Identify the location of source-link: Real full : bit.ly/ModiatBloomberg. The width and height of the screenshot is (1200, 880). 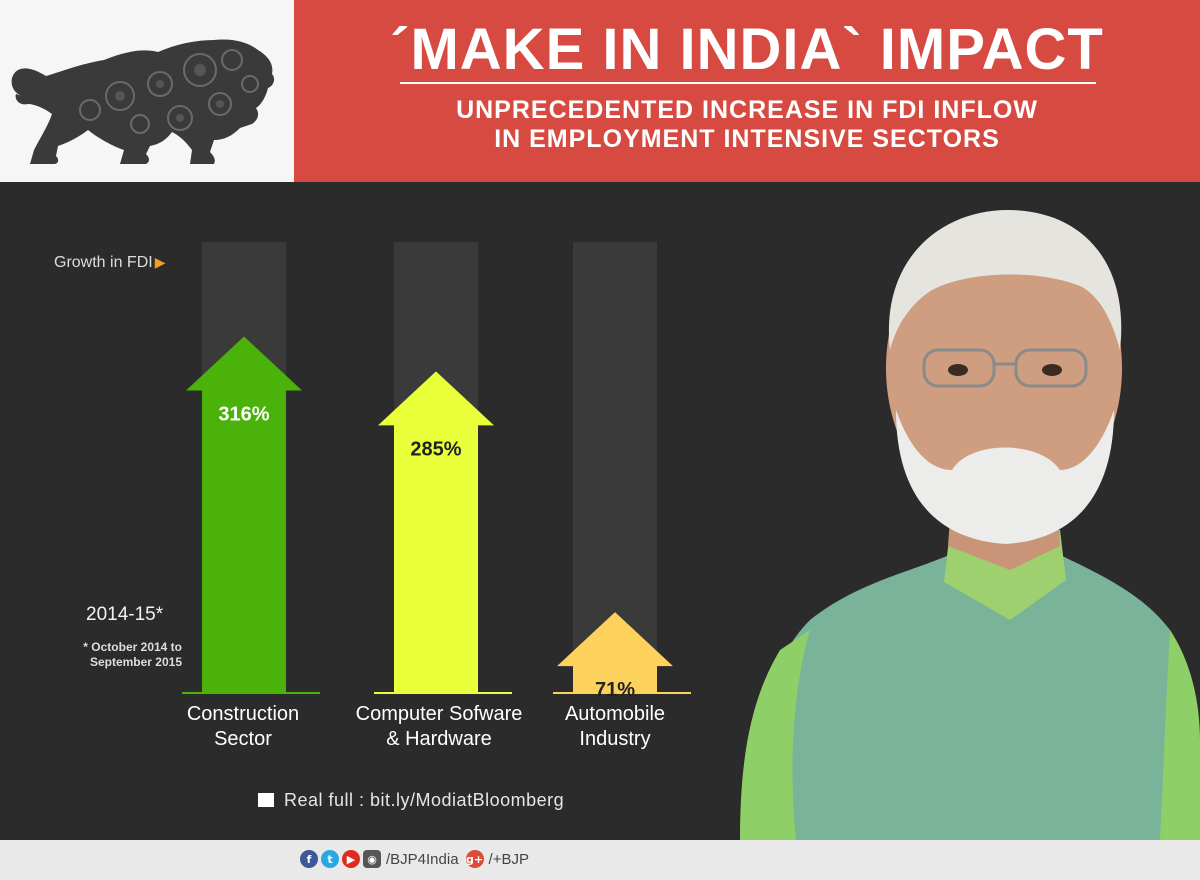
(411, 800).